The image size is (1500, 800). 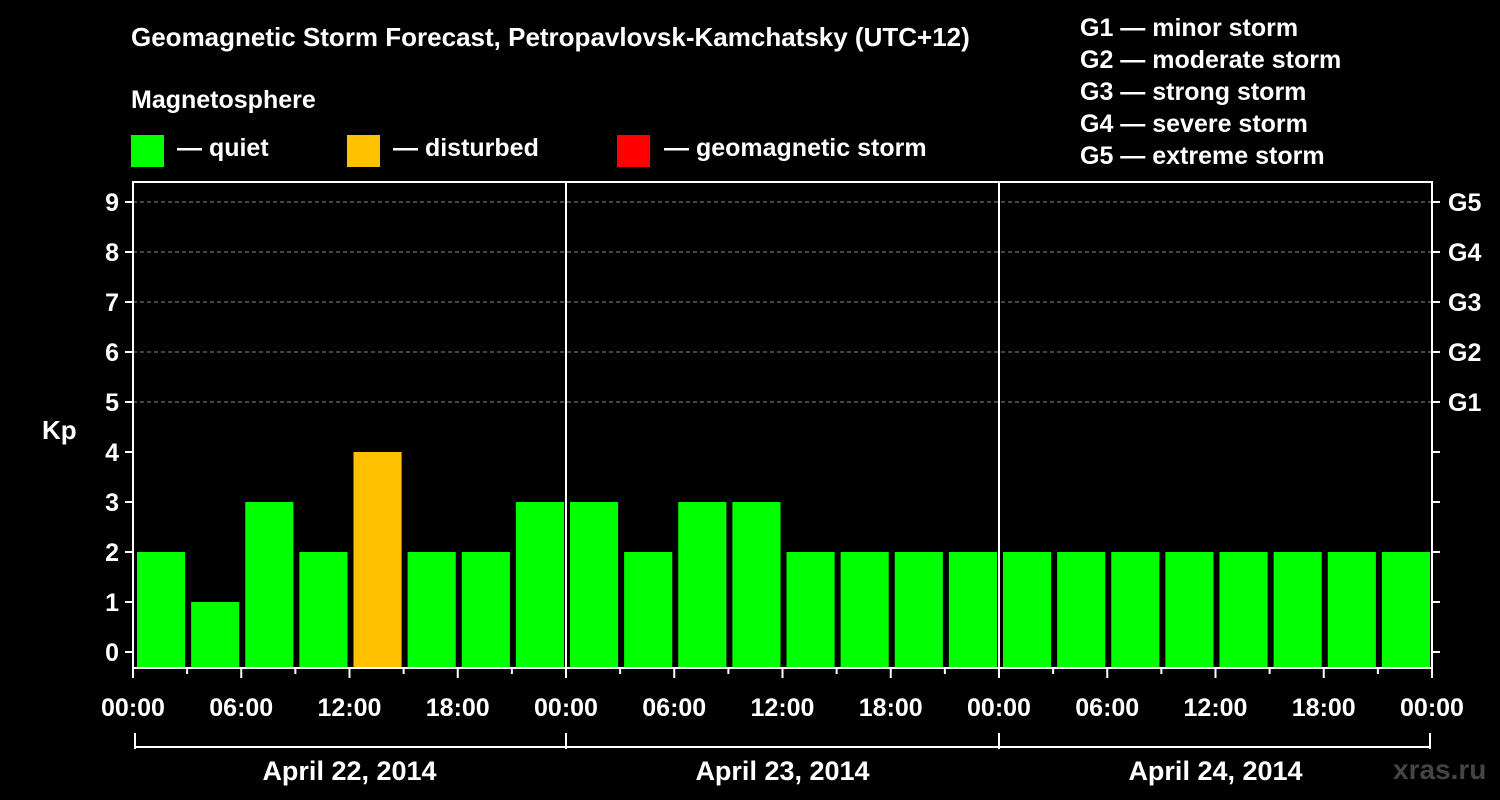 I want to click on y-tick-label-1: 1, so click(x=112, y=603).